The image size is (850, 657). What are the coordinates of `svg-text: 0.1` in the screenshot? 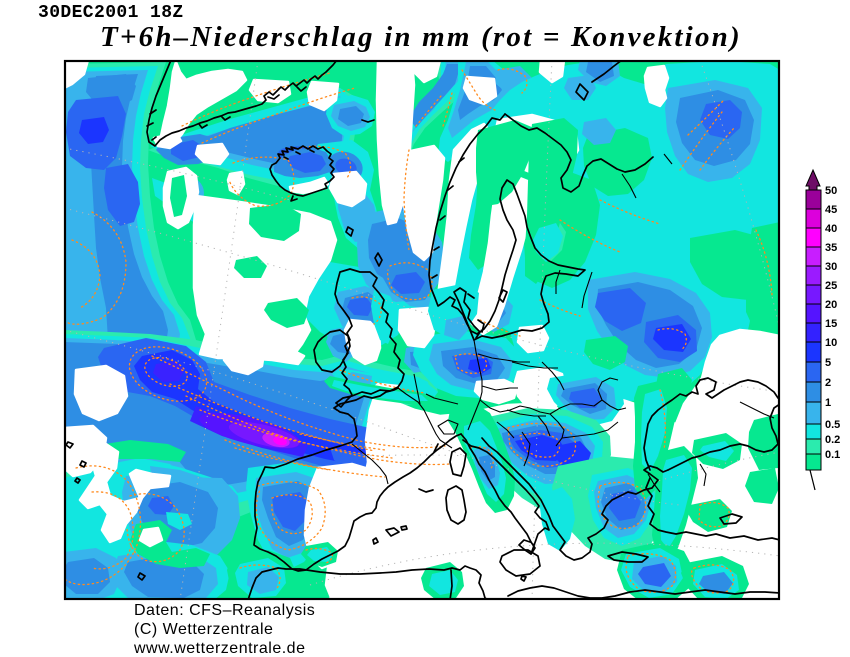 It's located at (832, 455).